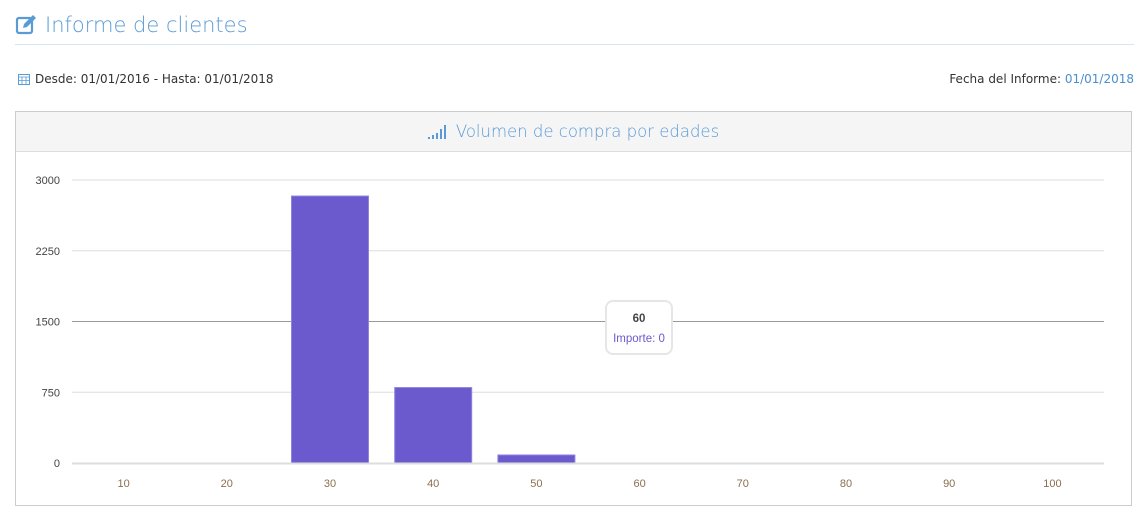  Describe the element at coordinates (123, 484) in the screenshot. I see `x-tick-label: 10` at that location.